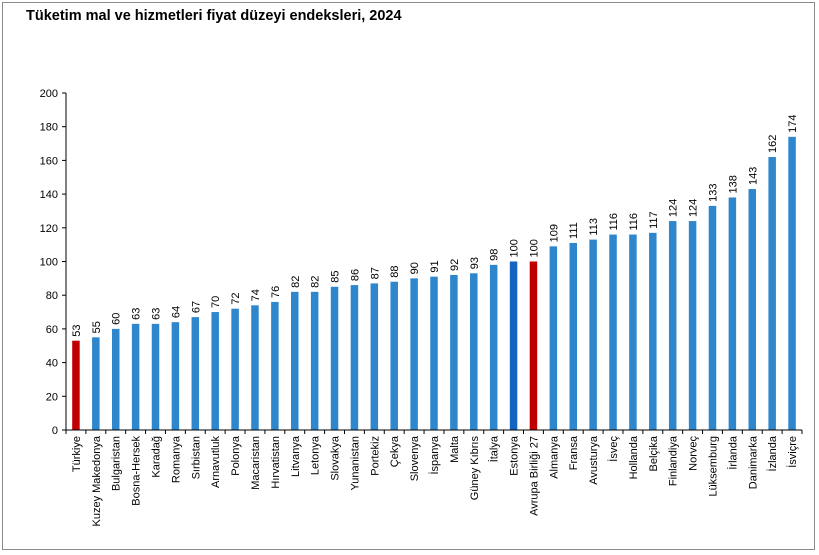 The image size is (819, 555). I want to click on category-label: Macaristan, so click(256, 463).